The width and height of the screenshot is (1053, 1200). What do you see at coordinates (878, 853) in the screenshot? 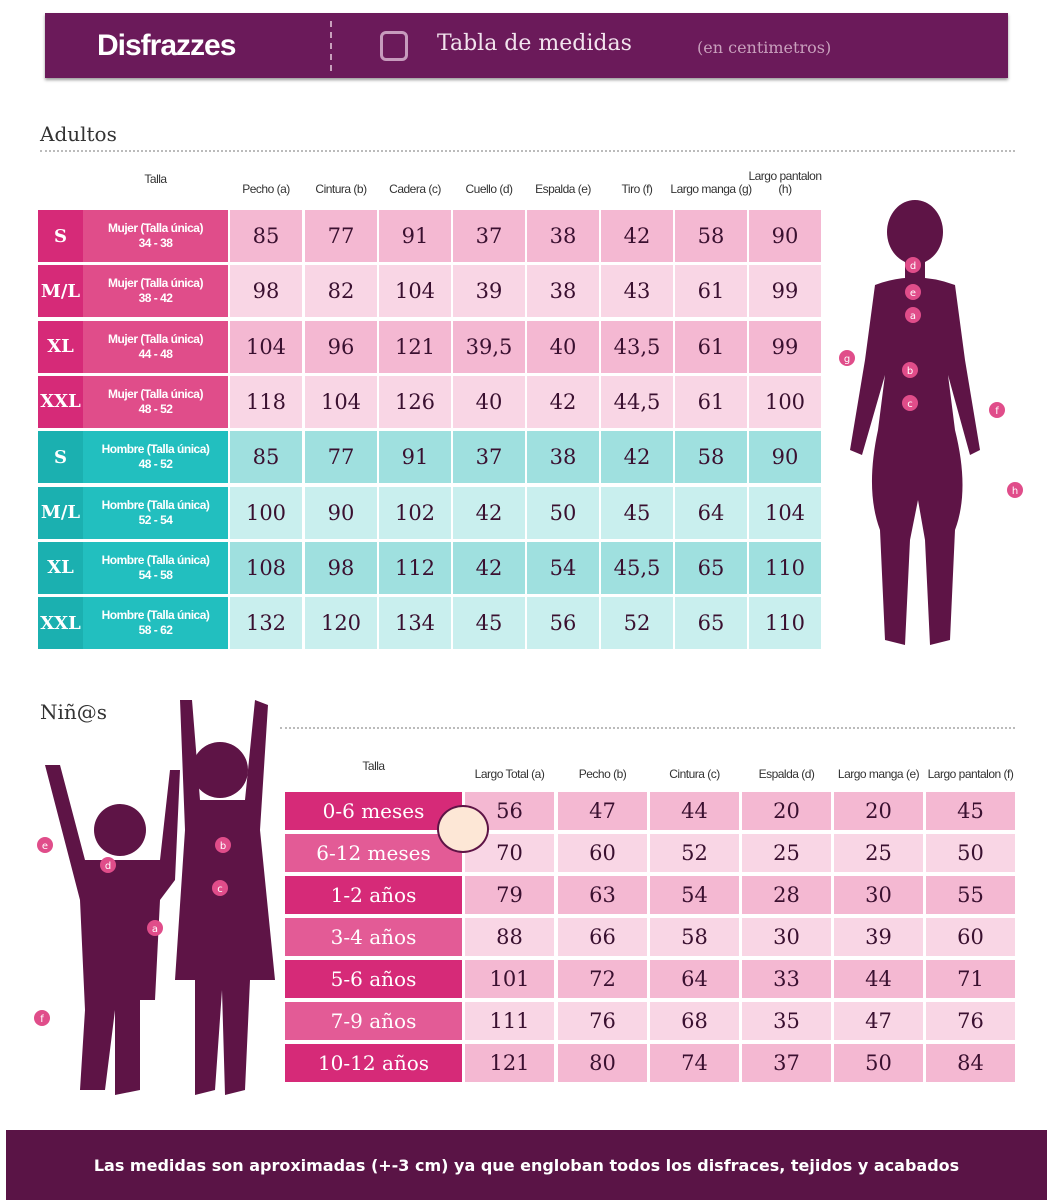
I see `measurement-cell: 25` at bounding box center [878, 853].